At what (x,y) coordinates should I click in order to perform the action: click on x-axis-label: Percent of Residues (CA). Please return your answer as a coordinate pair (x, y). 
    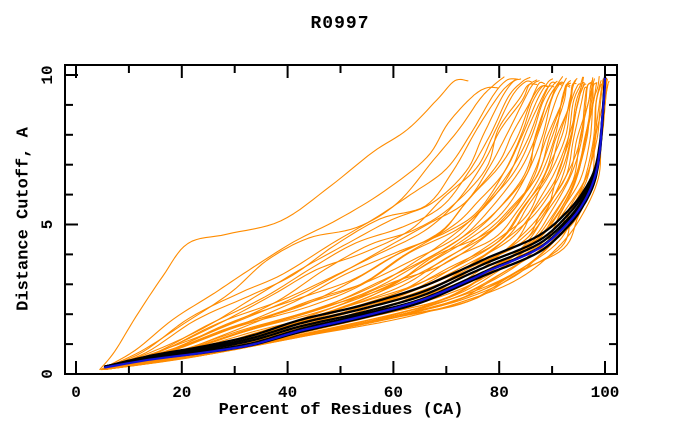
    Looking at the image, I should click on (341, 410).